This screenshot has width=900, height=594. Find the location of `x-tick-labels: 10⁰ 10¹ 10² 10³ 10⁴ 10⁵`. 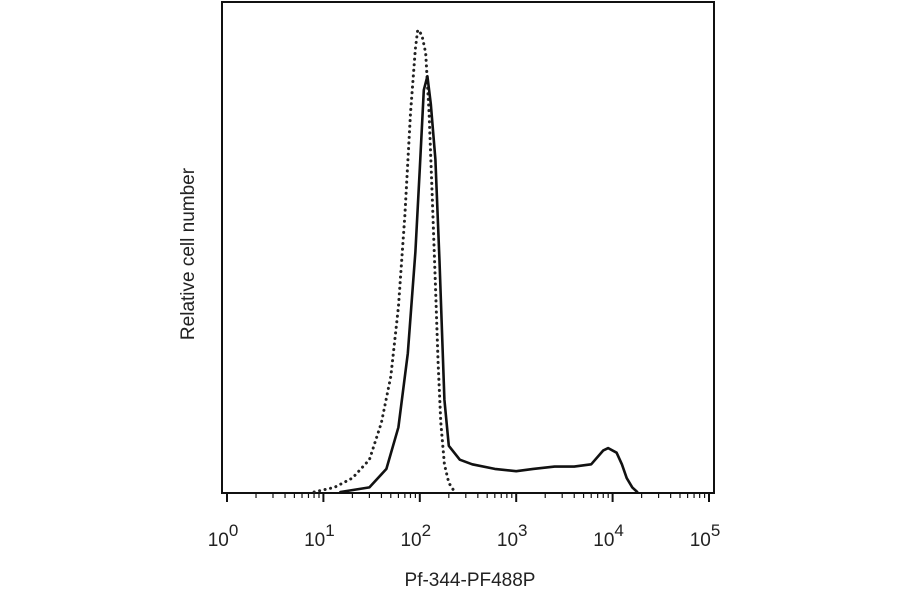

x-tick-labels: 10⁰ 10¹ 10² 10³ 10⁴ 10⁵ is located at coordinates (464, 536).